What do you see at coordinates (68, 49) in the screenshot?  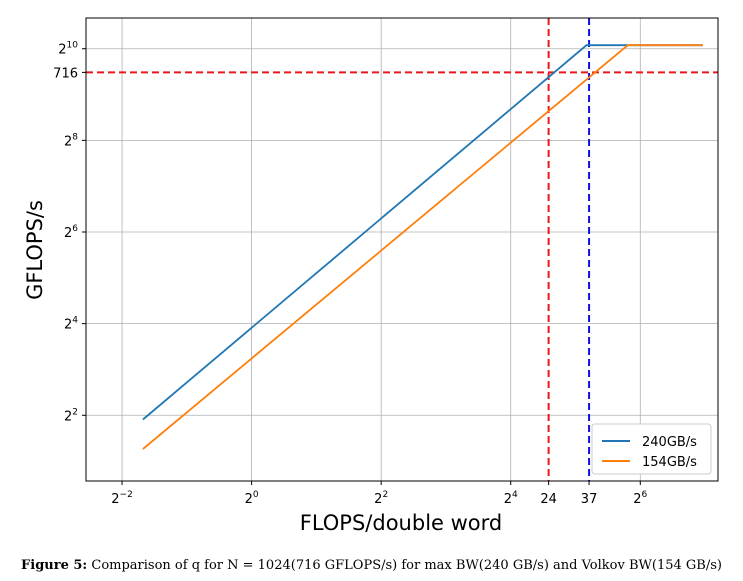 I see `y-tick-label: 210` at bounding box center [68, 49].